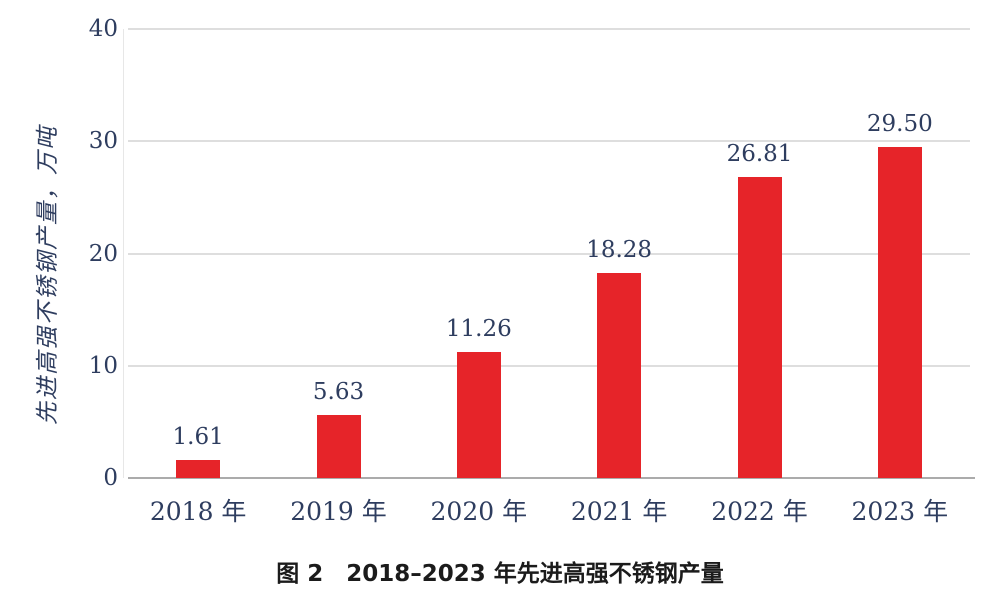 This screenshot has width=1000, height=606. Describe the element at coordinates (338, 391) in the screenshot. I see `bar-value-label: 5.63` at that location.